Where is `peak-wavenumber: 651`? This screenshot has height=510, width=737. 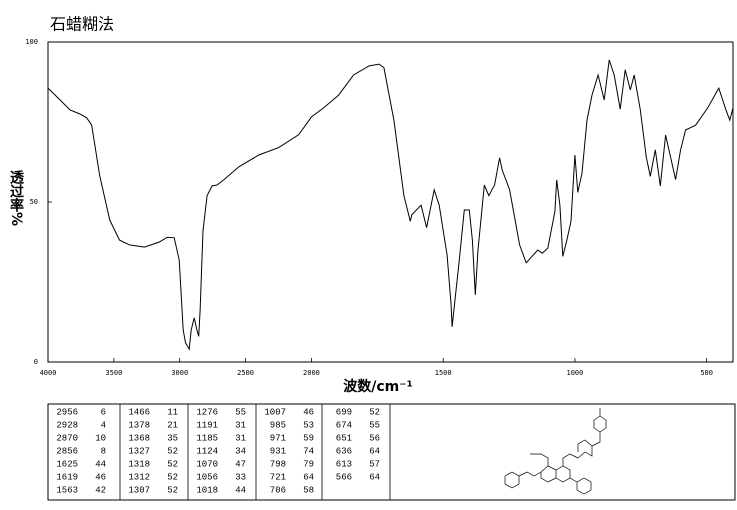
peak-wavenumber: 651 is located at coordinates (344, 438).